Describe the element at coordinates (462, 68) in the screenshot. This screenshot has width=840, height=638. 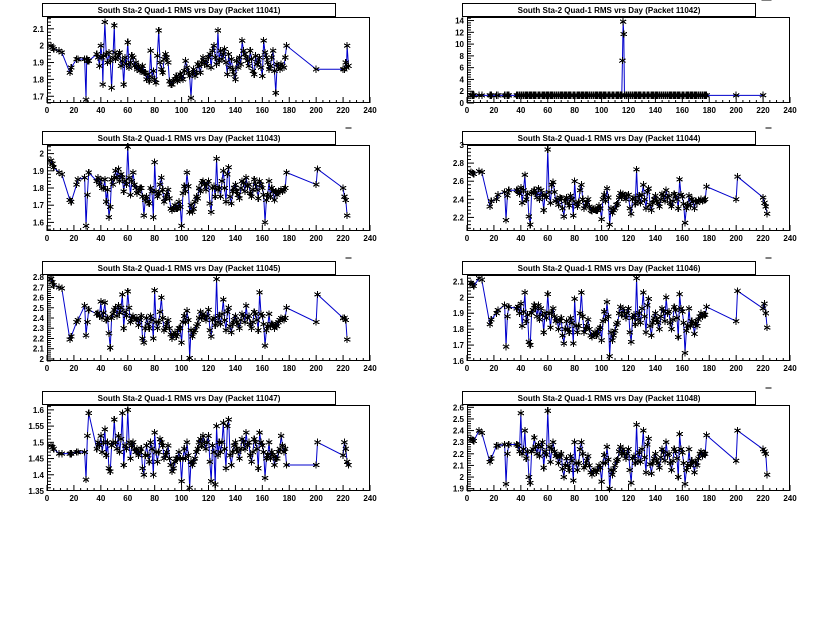
I see `y-tick-label: 6` at that location.